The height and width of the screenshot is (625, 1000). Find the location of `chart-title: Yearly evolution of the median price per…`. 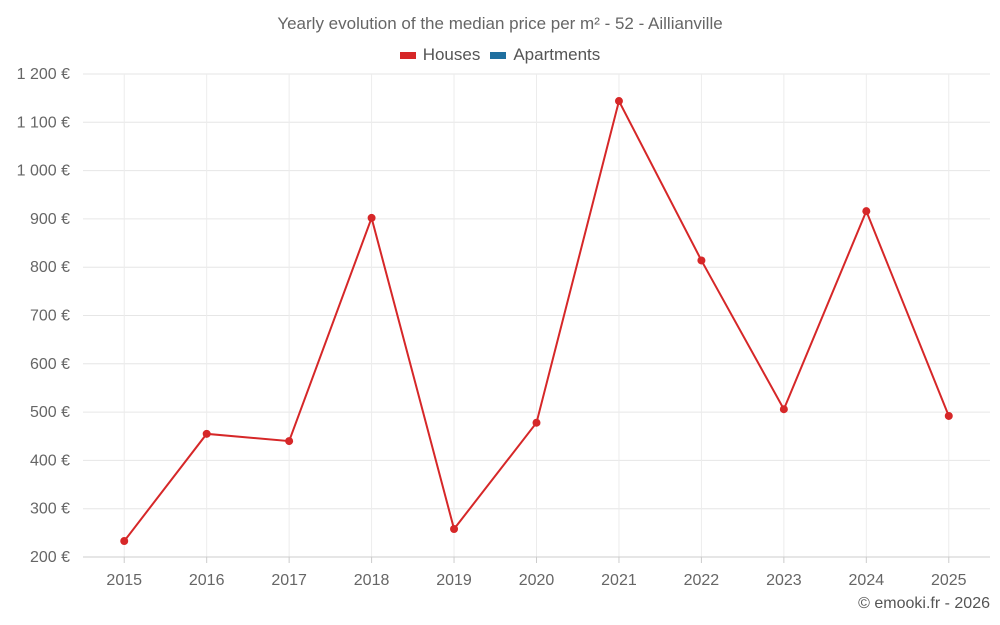

chart-title: Yearly evolution of the median price per… is located at coordinates (500, 23).